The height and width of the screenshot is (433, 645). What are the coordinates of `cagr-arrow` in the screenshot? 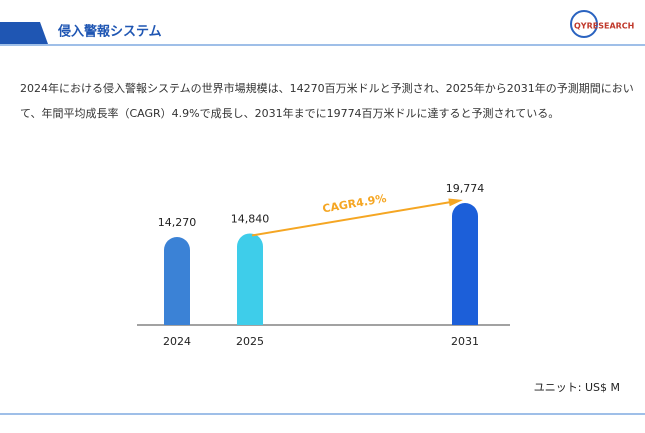 It's located at (354, 218).